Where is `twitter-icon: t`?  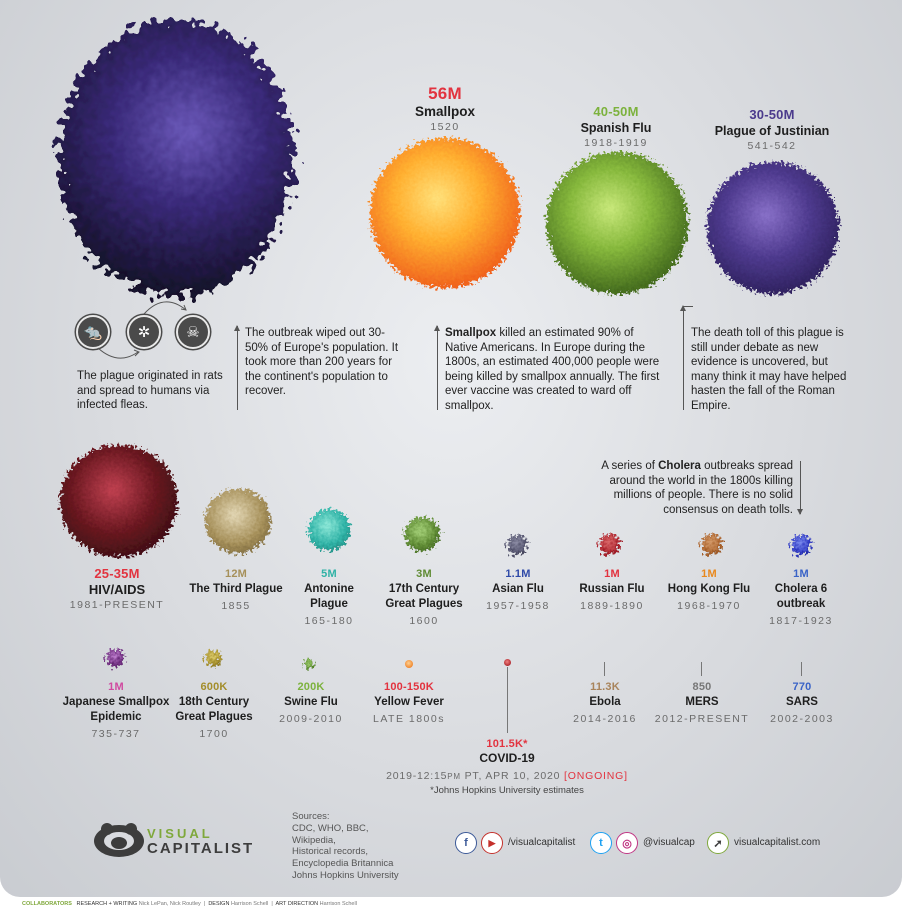 twitter-icon: t is located at coordinates (601, 843).